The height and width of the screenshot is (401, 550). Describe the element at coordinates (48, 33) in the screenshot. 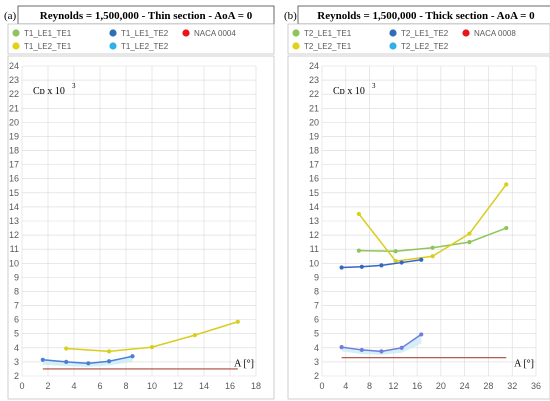

I see `legend-entry: T1_LE1_TE1` at that location.